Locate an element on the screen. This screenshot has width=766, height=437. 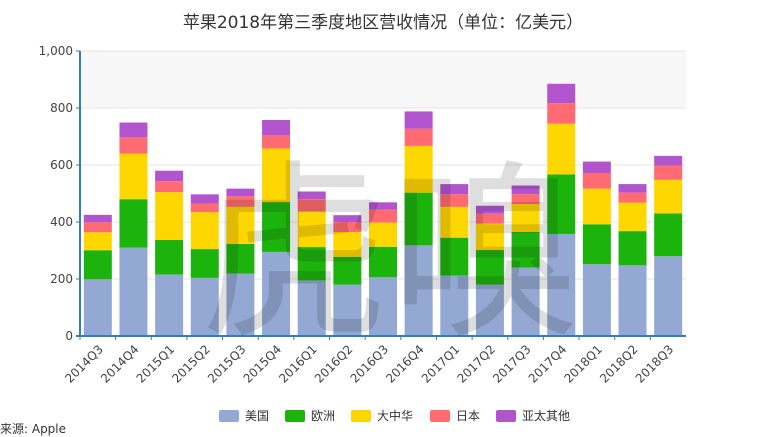
y-tick-label: 800 is located at coordinates (61, 108).